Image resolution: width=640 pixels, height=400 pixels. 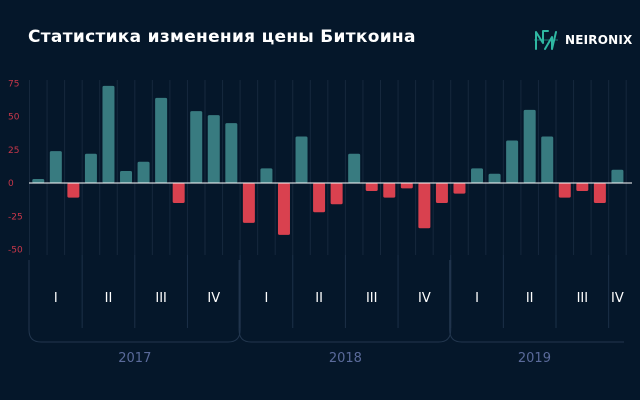 I want to click on brand-name: NEIRONIX, so click(x=599, y=40).